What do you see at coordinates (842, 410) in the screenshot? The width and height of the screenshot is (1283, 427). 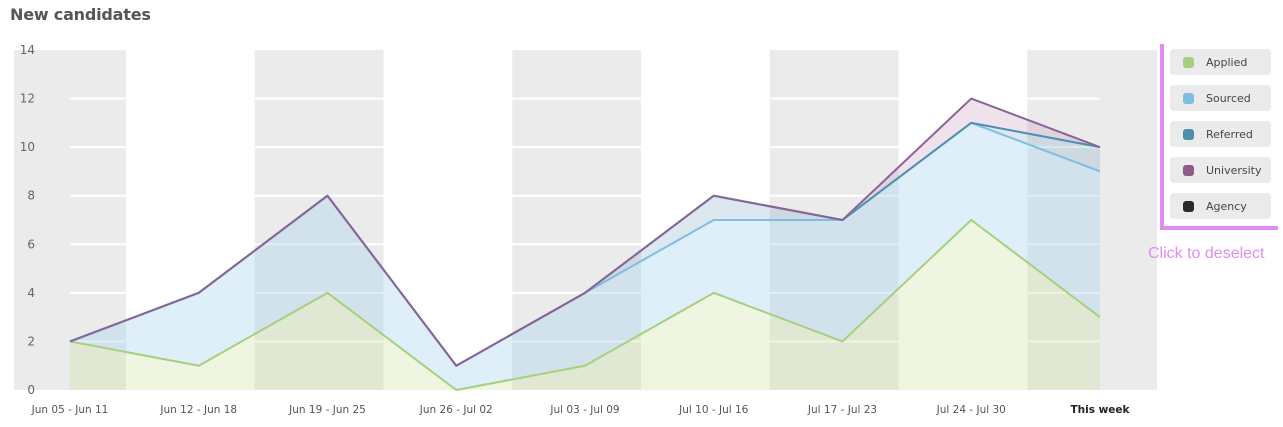 I see `svg-text: Jul 17 - Jul 23` at bounding box center [842, 410].